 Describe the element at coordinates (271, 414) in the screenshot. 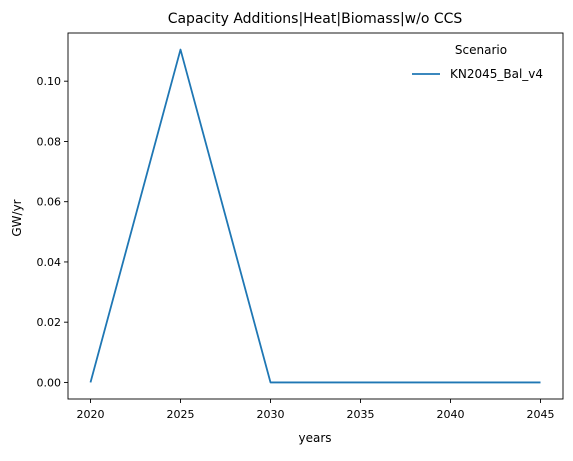

I see `x-tick-label: 2030` at that location.